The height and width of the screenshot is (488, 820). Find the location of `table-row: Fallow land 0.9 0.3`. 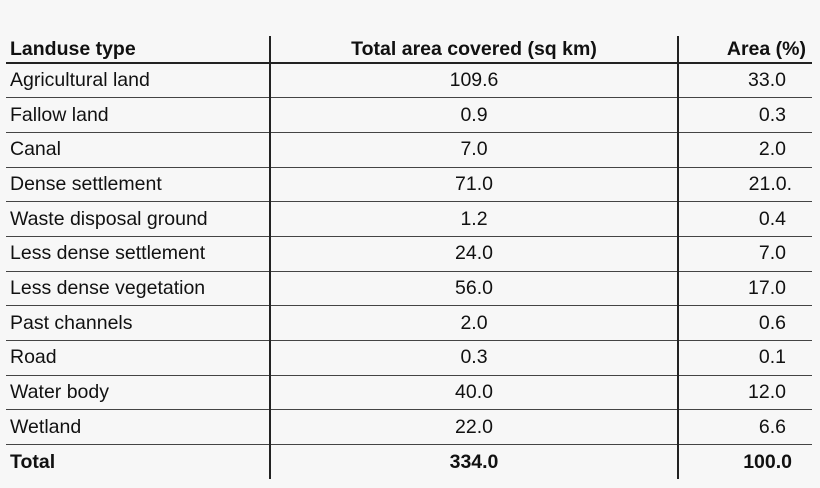

table-row: Fallow land 0.9 0.3 is located at coordinates (409, 115).